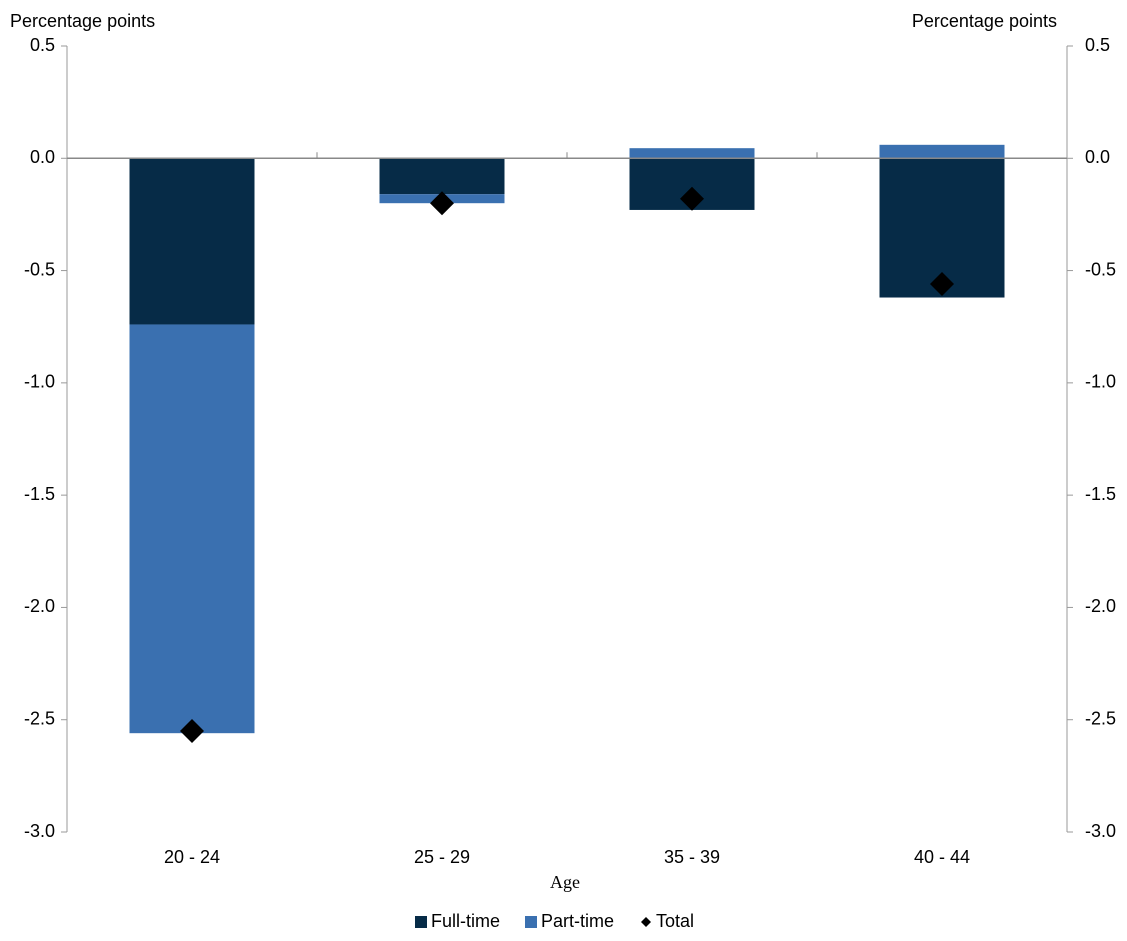 Image resolution: width=1127 pixels, height=941 pixels. What do you see at coordinates (675, 921) in the screenshot?
I see `legend-label: Total` at bounding box center [675, 921].